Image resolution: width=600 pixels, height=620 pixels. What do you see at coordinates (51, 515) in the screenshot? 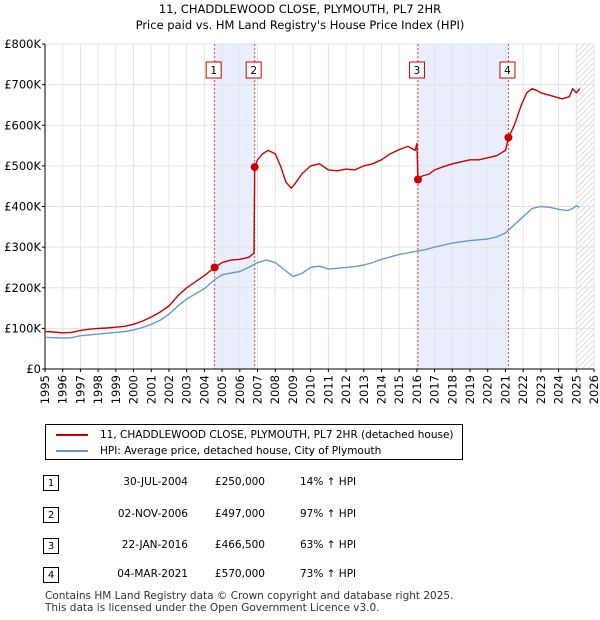
I see `transaction-marker: 2` at bounding box center [51, 515].